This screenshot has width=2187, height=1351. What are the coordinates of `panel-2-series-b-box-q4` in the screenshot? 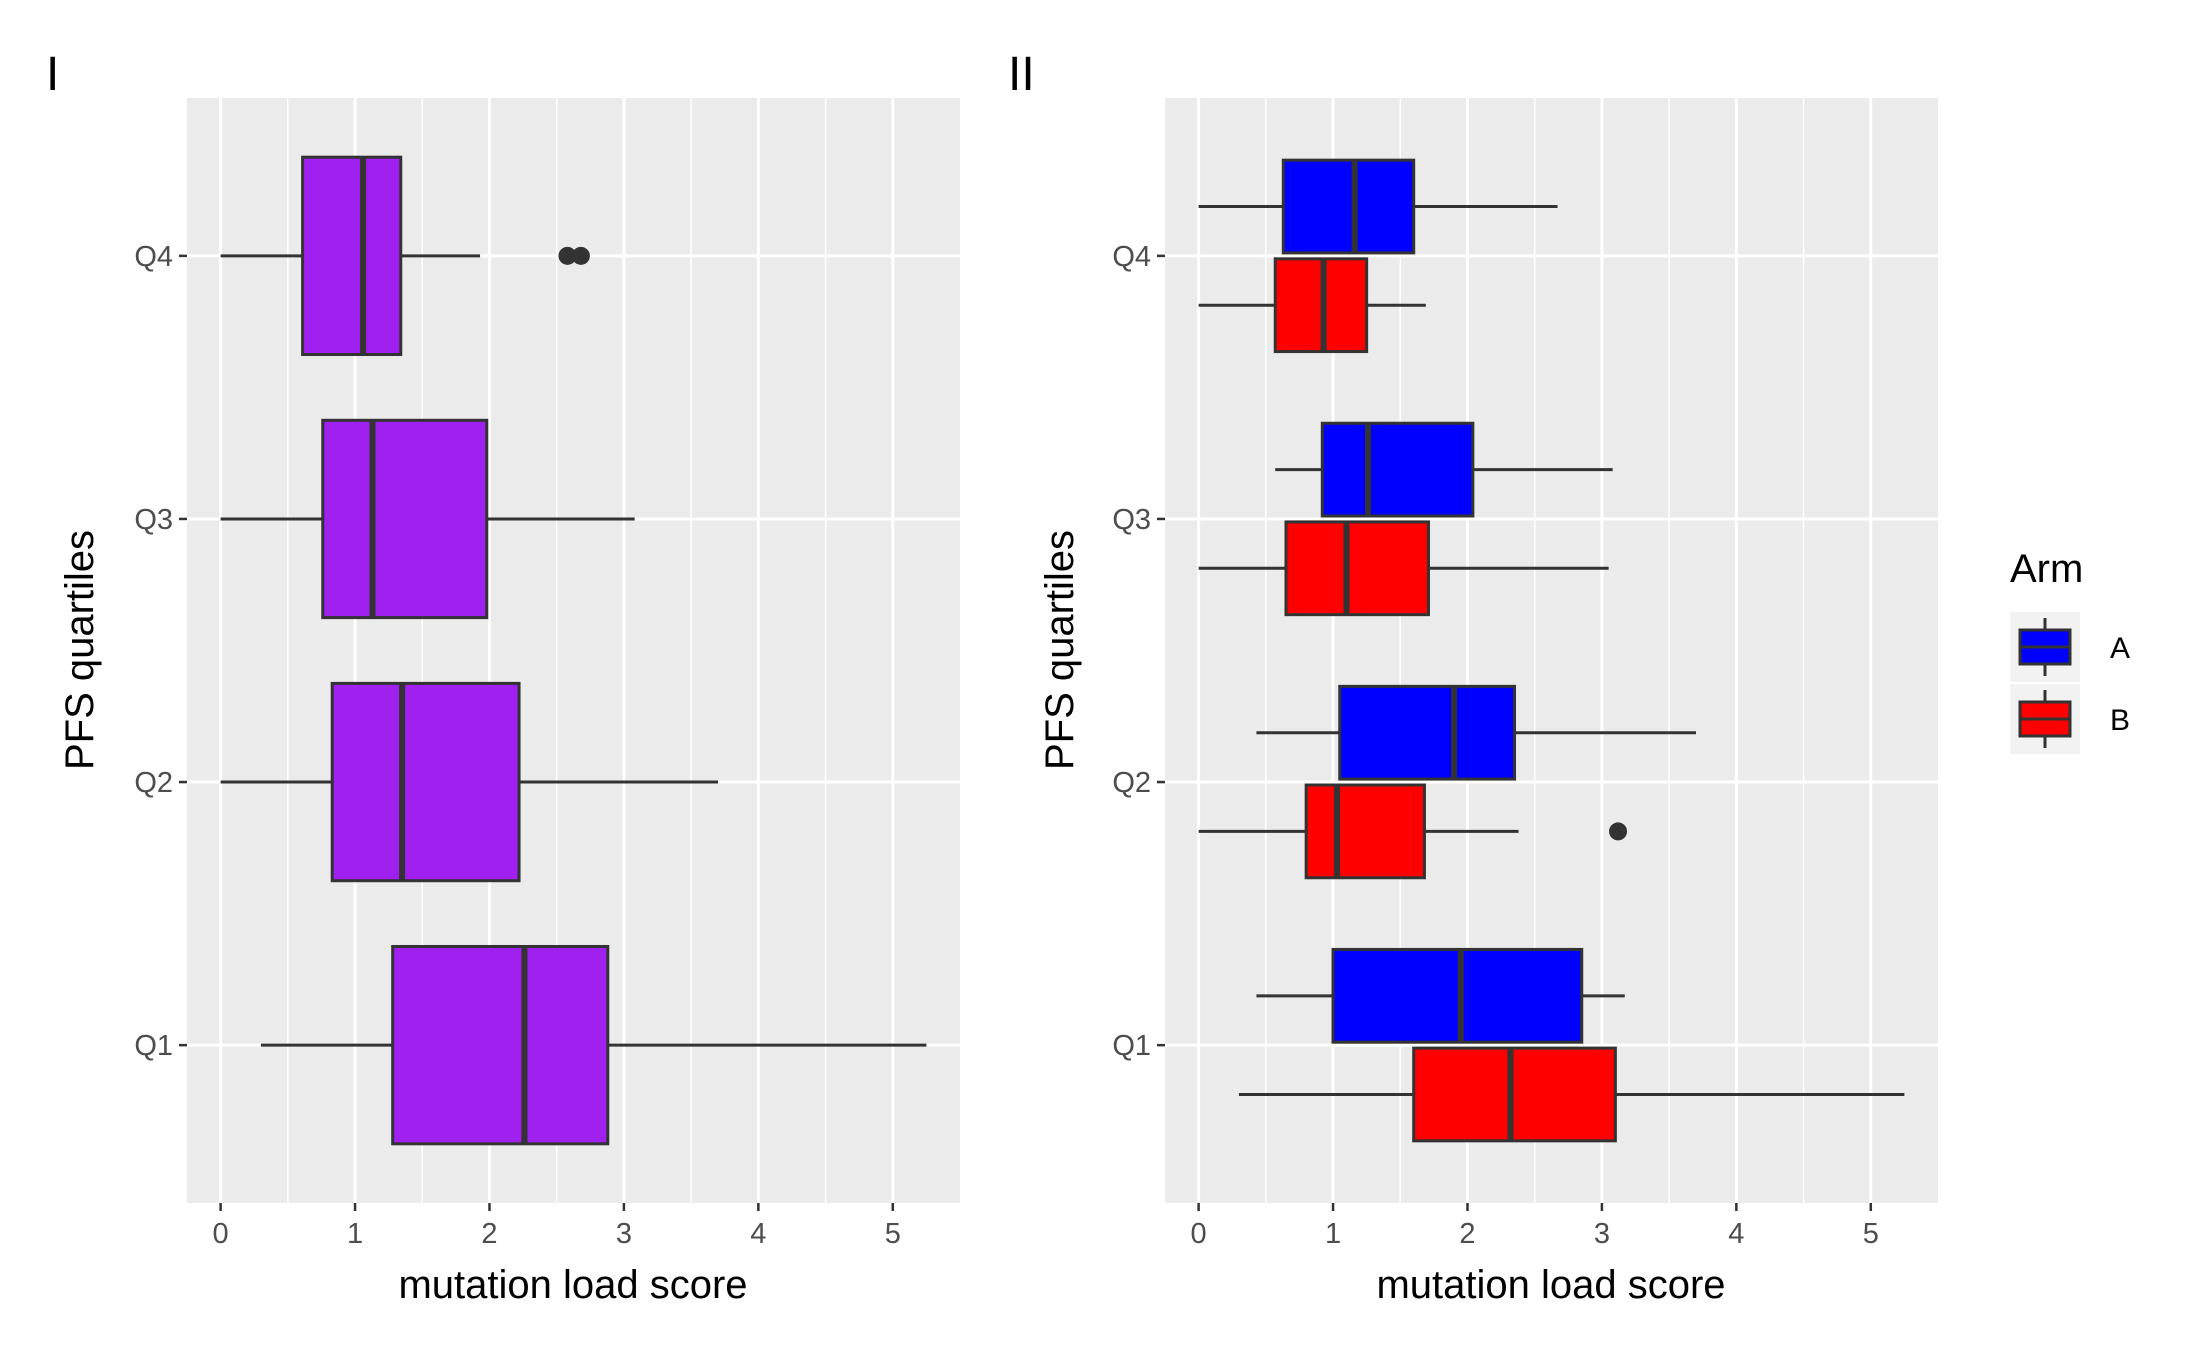 It's located at (1312, 305).